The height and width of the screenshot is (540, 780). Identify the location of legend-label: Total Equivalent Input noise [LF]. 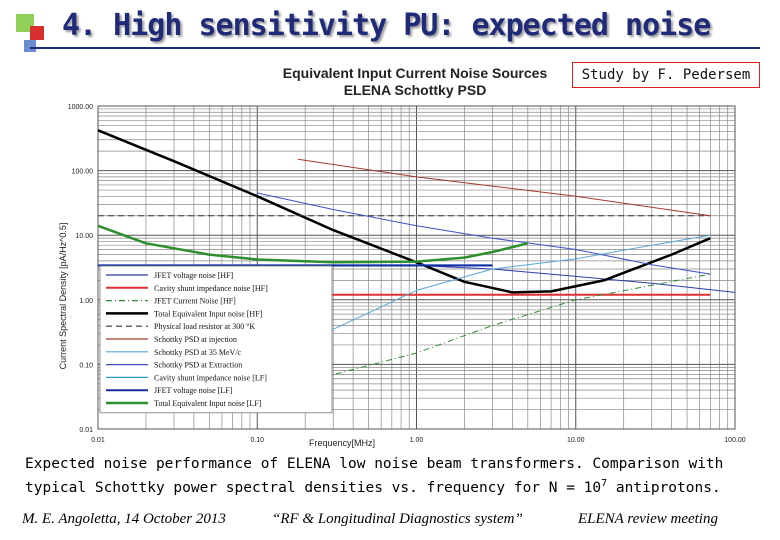
(208, 403).